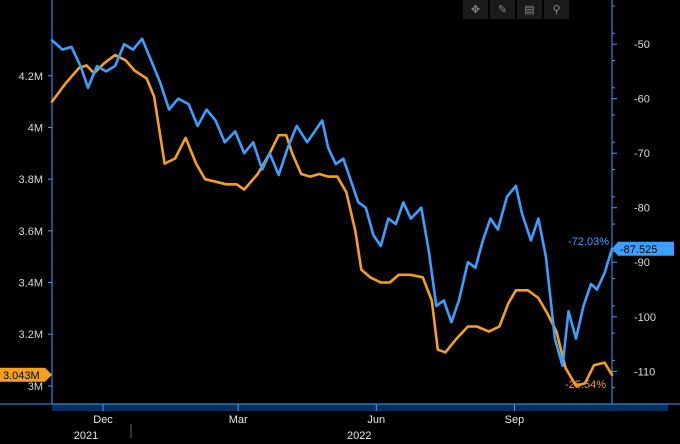 This screenshot has height=444, width=680. What do you see at coordinates (35, 387) in the screenshot?
I see `left-tick-label: 3M` at bounding box center [35, 387].